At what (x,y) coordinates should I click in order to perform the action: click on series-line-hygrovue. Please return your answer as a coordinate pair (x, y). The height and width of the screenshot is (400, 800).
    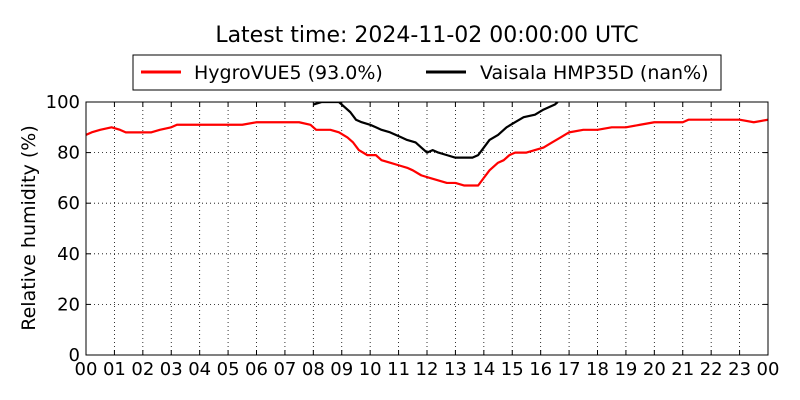
    Looking at the image, I should click on (427, 152).